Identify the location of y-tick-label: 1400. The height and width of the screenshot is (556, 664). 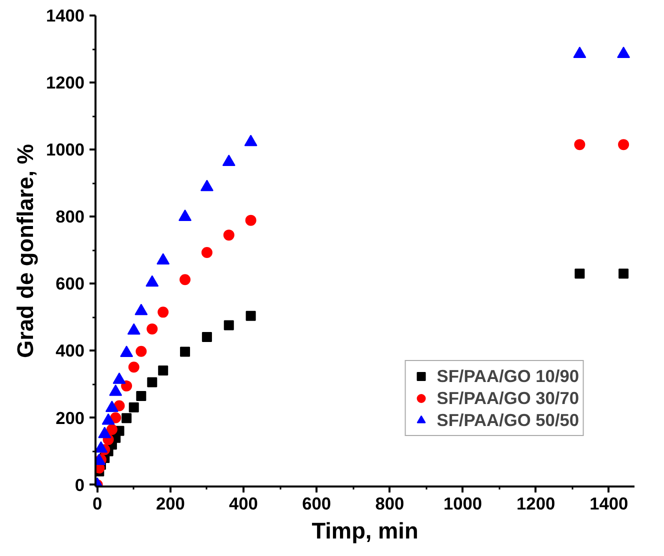
(65, 16).